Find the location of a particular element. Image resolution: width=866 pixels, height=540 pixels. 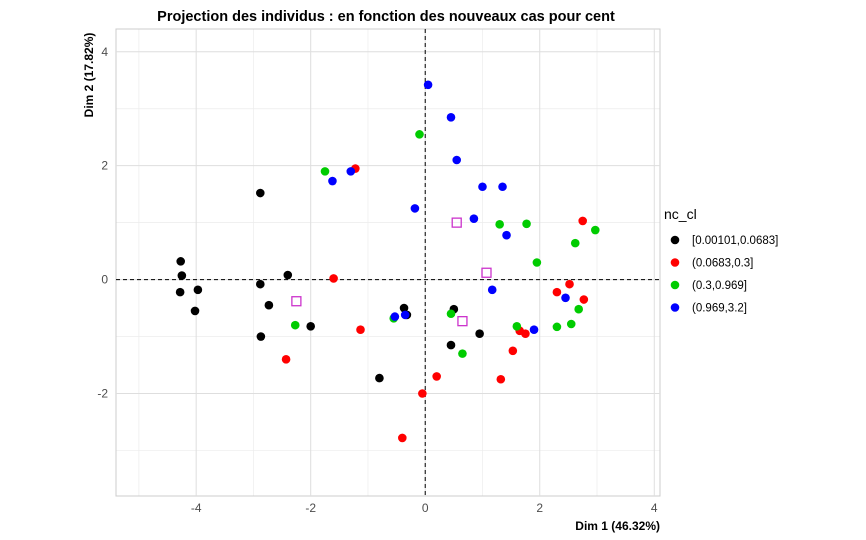

x-tick-label: 4 is located at coordinates (654, 508).